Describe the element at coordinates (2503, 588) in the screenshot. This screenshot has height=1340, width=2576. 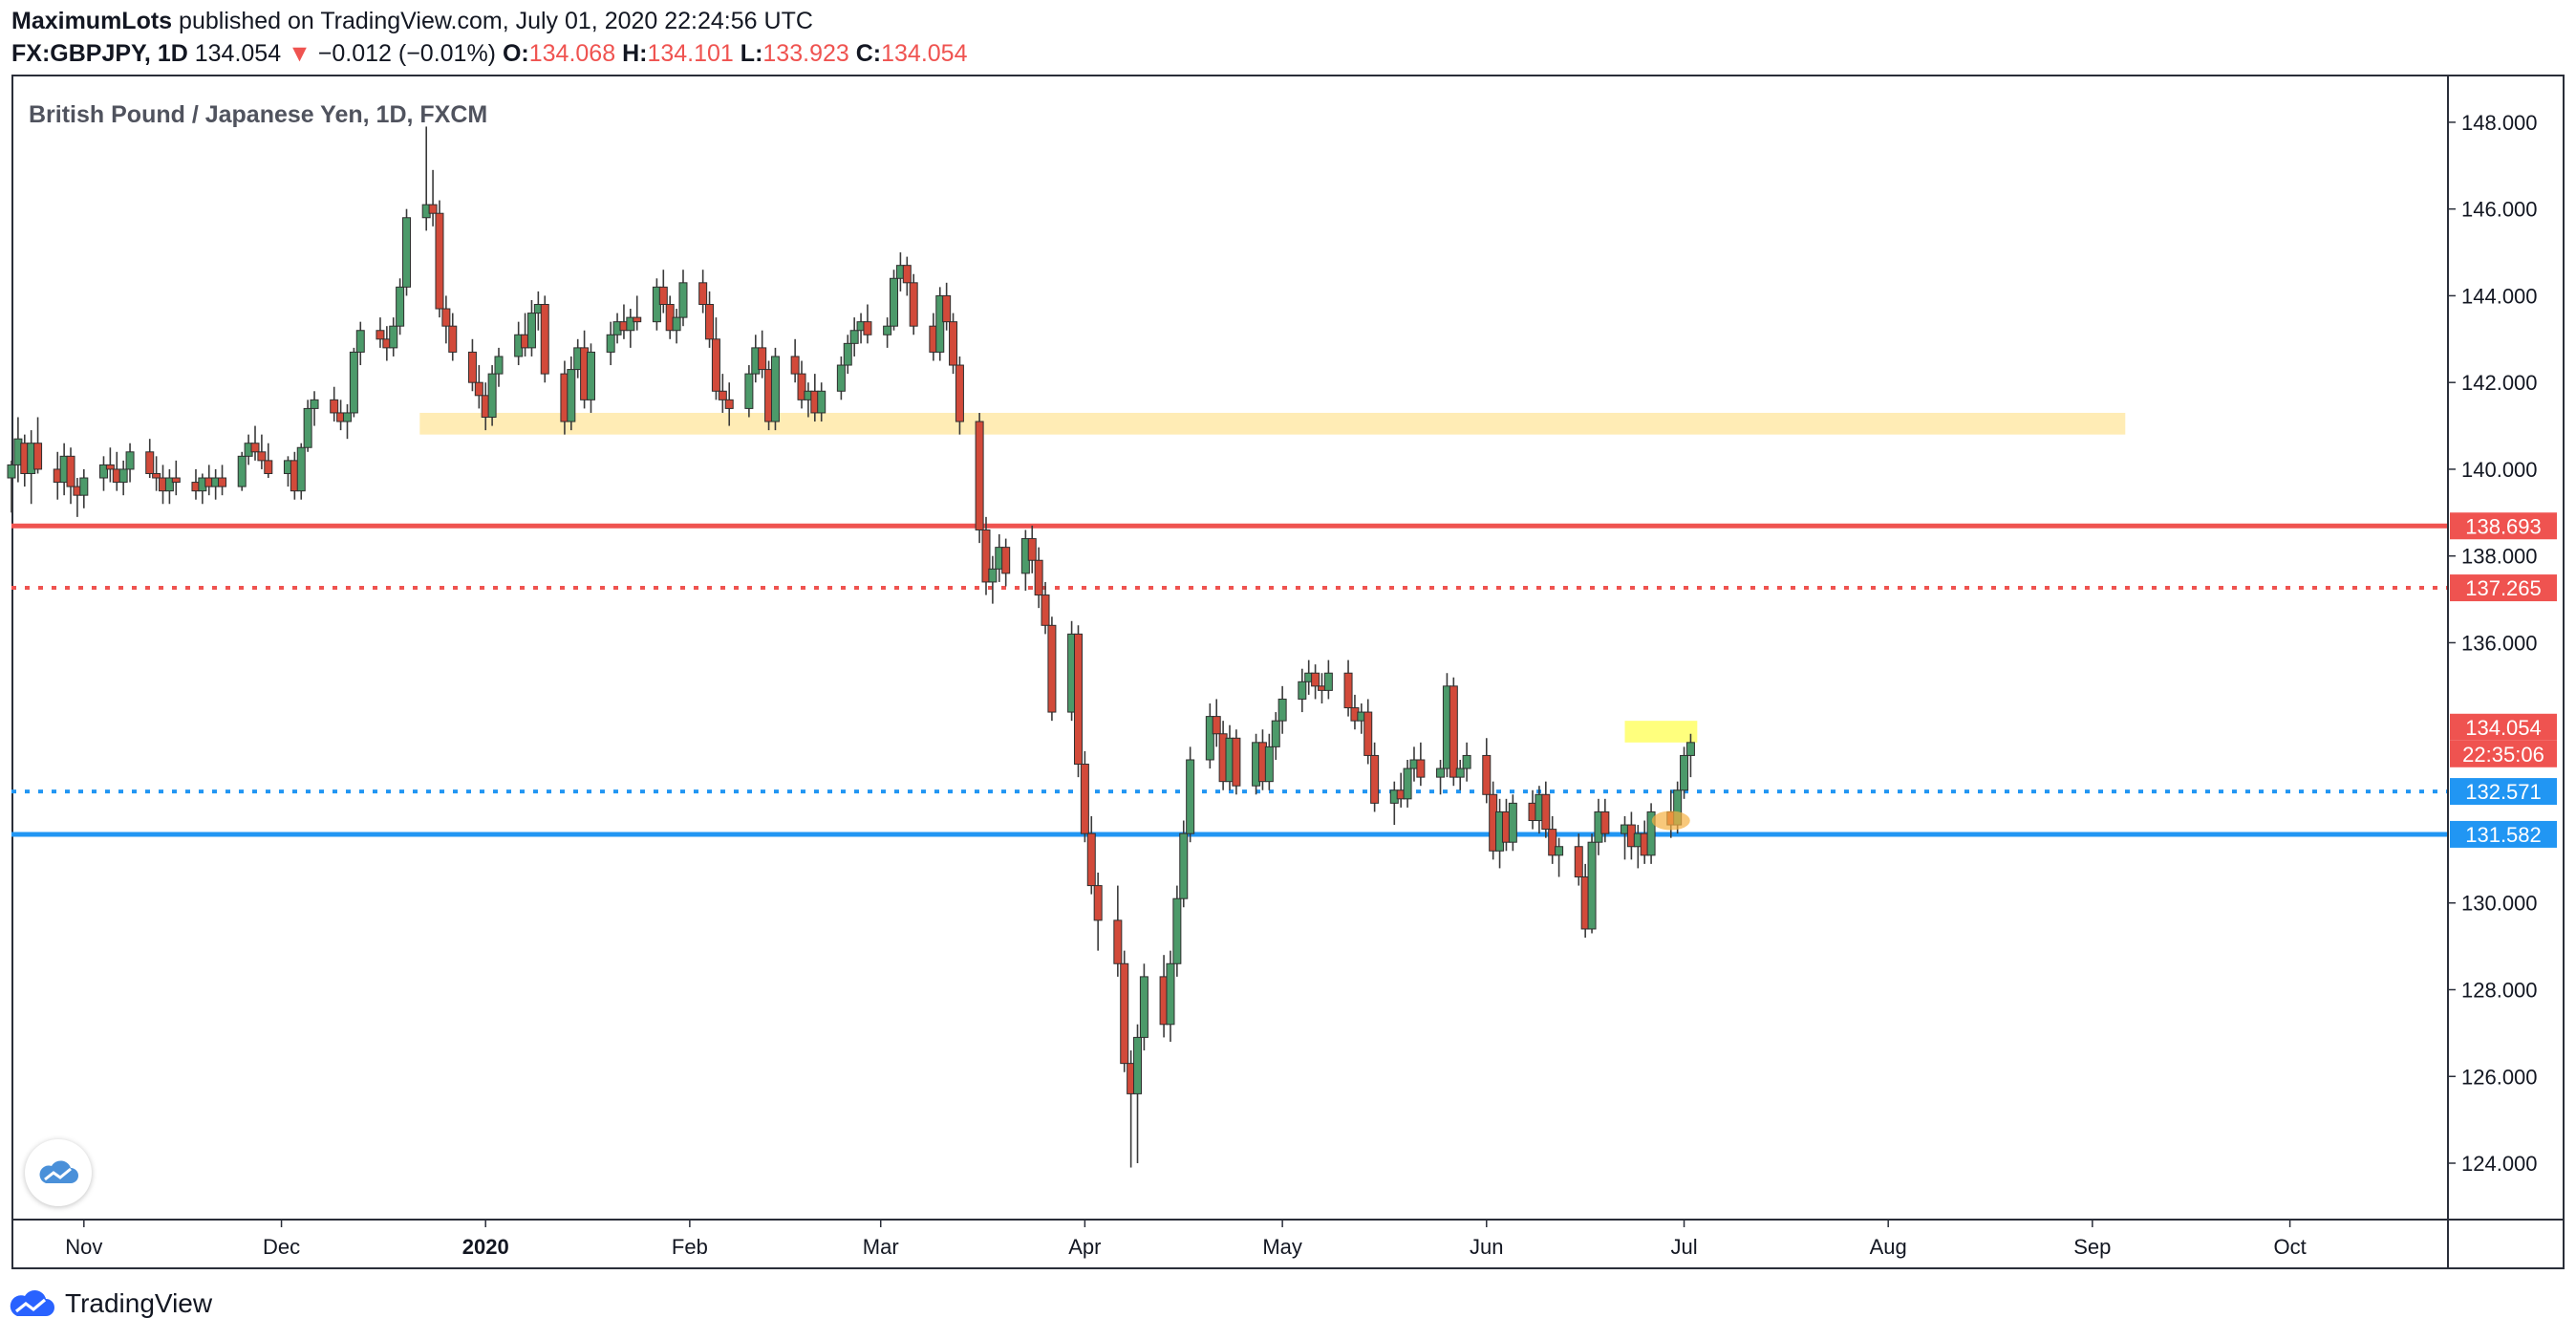
I see `price-label-badge: 137.265` at that location.